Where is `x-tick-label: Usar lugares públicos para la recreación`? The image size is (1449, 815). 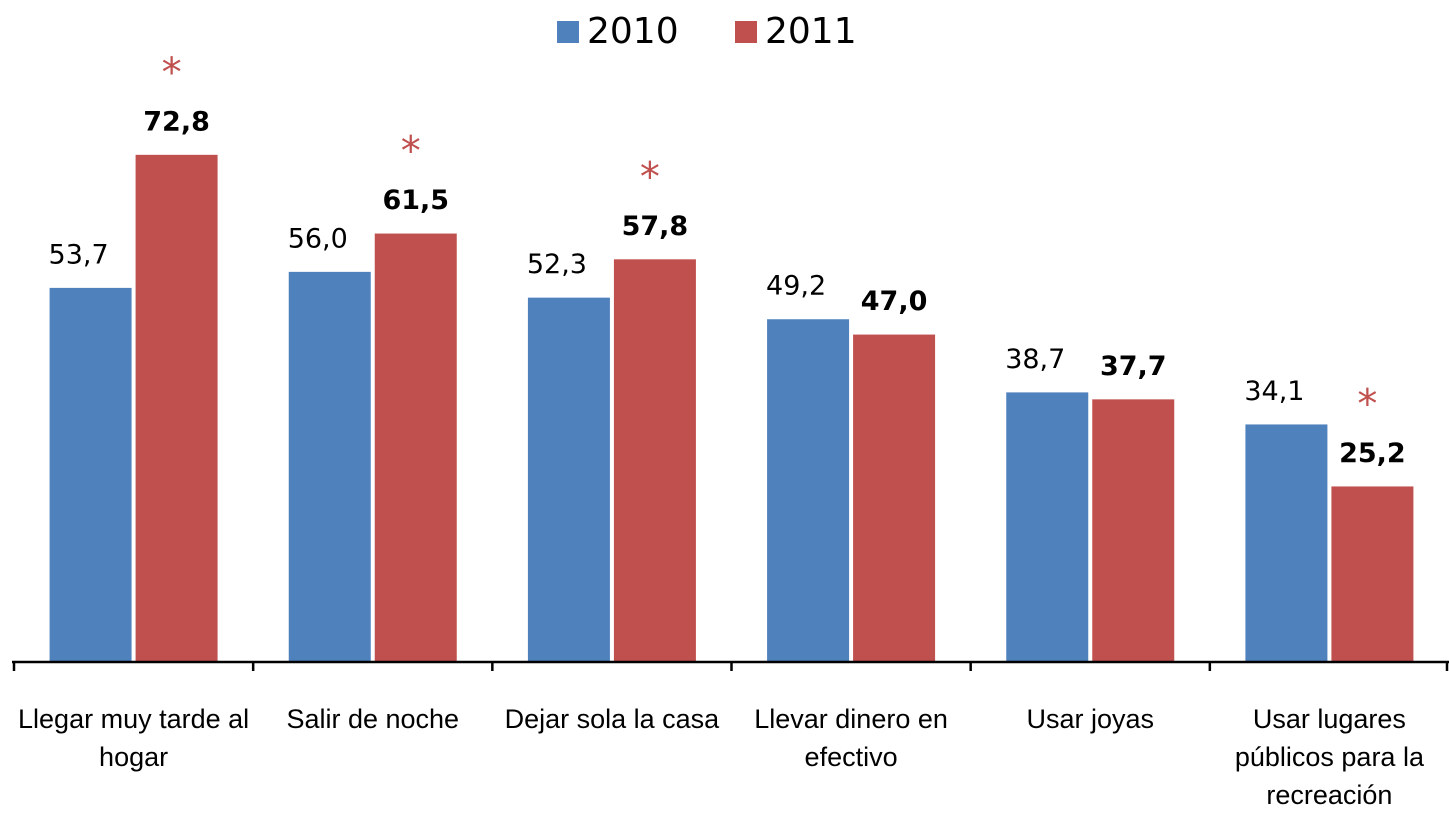 x-tick-label: Usar lugares públicos para la recreación is located at coordinates (1329, 757).